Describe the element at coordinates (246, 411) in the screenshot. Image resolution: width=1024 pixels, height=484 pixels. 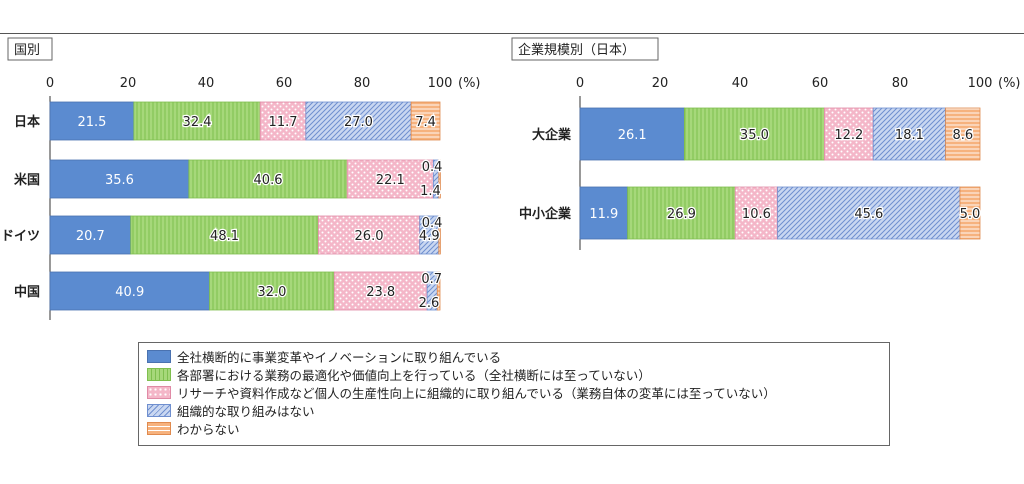
I see `legend-label: 組織的な取り組みはない` at that location.